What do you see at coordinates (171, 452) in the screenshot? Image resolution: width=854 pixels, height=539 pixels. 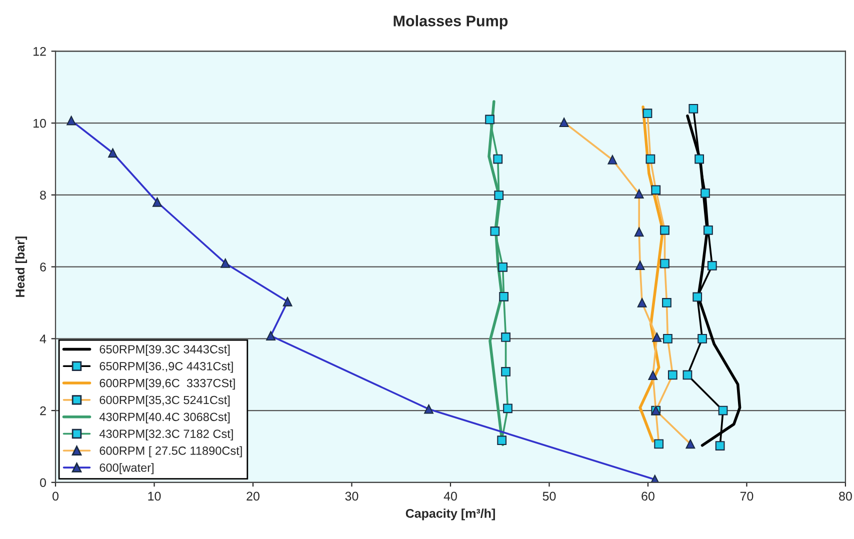 I see `legend-label: 600RPM [ 27.5C 11890Cst]` at bounding box center [171, 452].